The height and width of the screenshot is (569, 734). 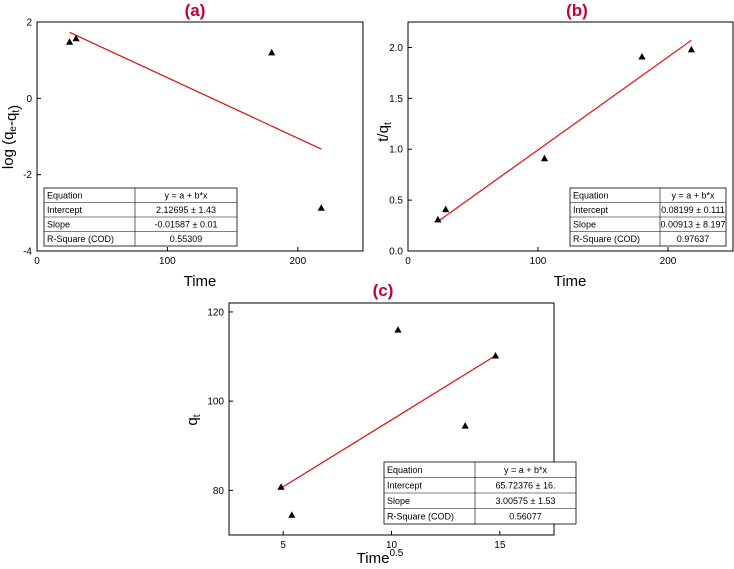 I want to click on stats-value: -0.01587 ± 0.01, so click(x=186, y=224).